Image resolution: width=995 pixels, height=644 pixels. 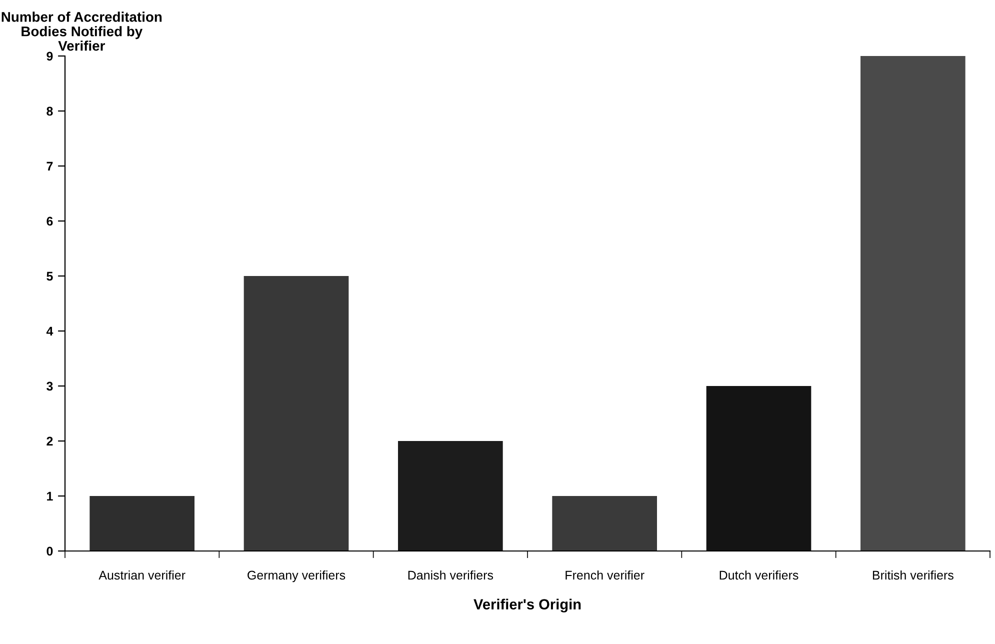 I want to click on y-tick-label: 1, so click(x=50, y=496).